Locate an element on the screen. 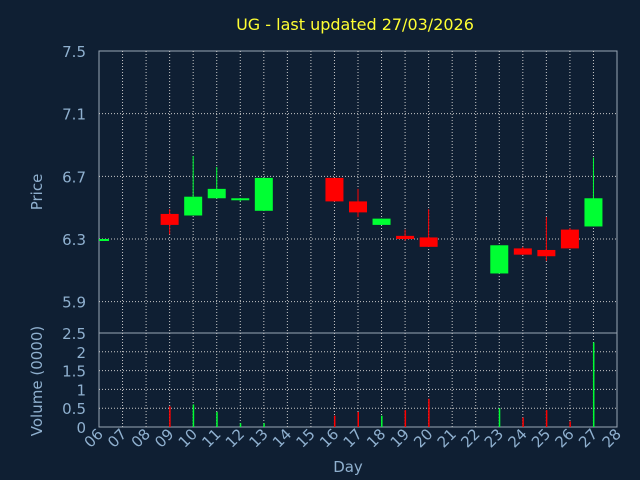  chart-title: UG - last updated 27/03/2026 is located at coordinates (355, 24).